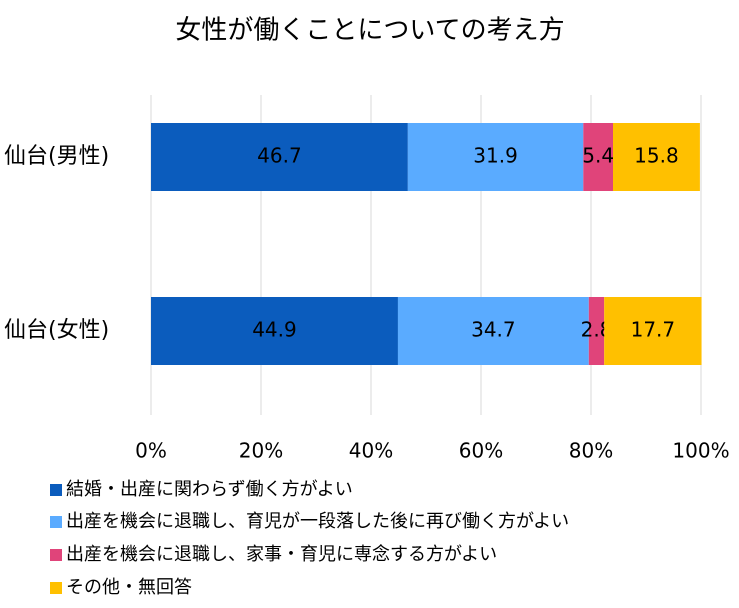 The width and height of the screenshot is (739, 608). What do you see at coordinates (317, 521) in the screenshot?
I see `legend-label: 出産を機会に退職し、育児が一段落した後に再び働く方がよい` at bounding box center [317, 521].